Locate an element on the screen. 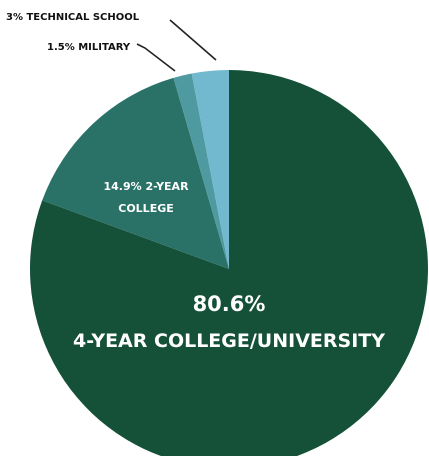 The width and height of the screenshot is (429, 456). slice-label-military-name: MILITARY is located at coordinates (104, 47).